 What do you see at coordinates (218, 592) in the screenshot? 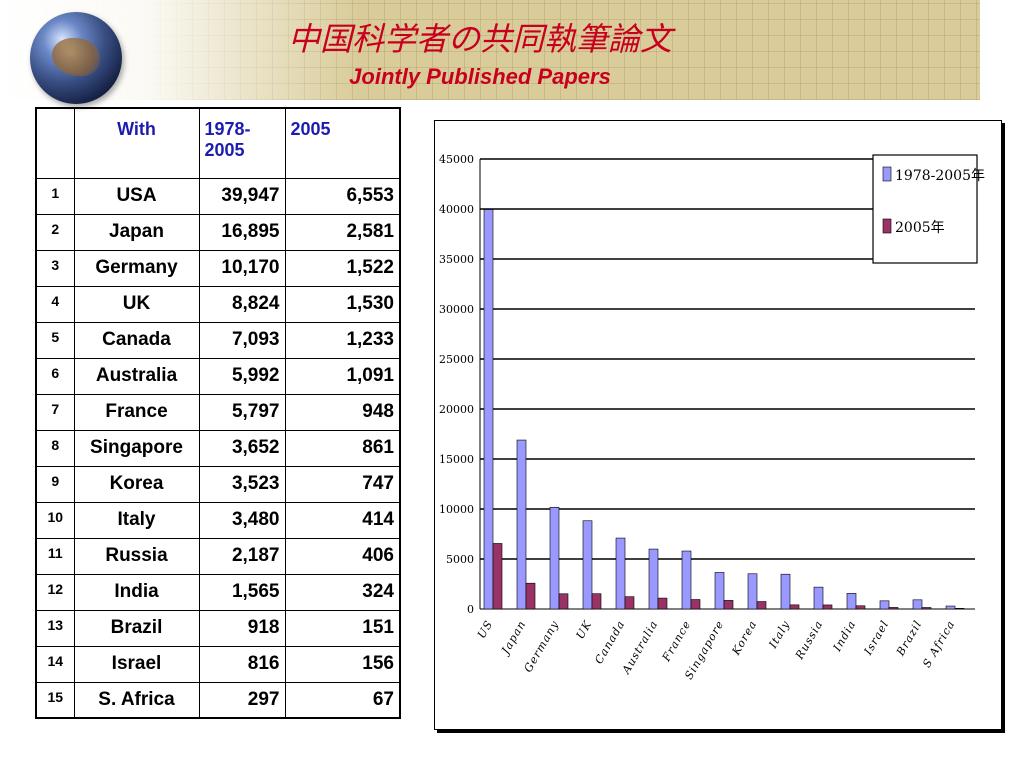
I see `table-row: 12 India 1,565 324` at bounding box center [218, 592].